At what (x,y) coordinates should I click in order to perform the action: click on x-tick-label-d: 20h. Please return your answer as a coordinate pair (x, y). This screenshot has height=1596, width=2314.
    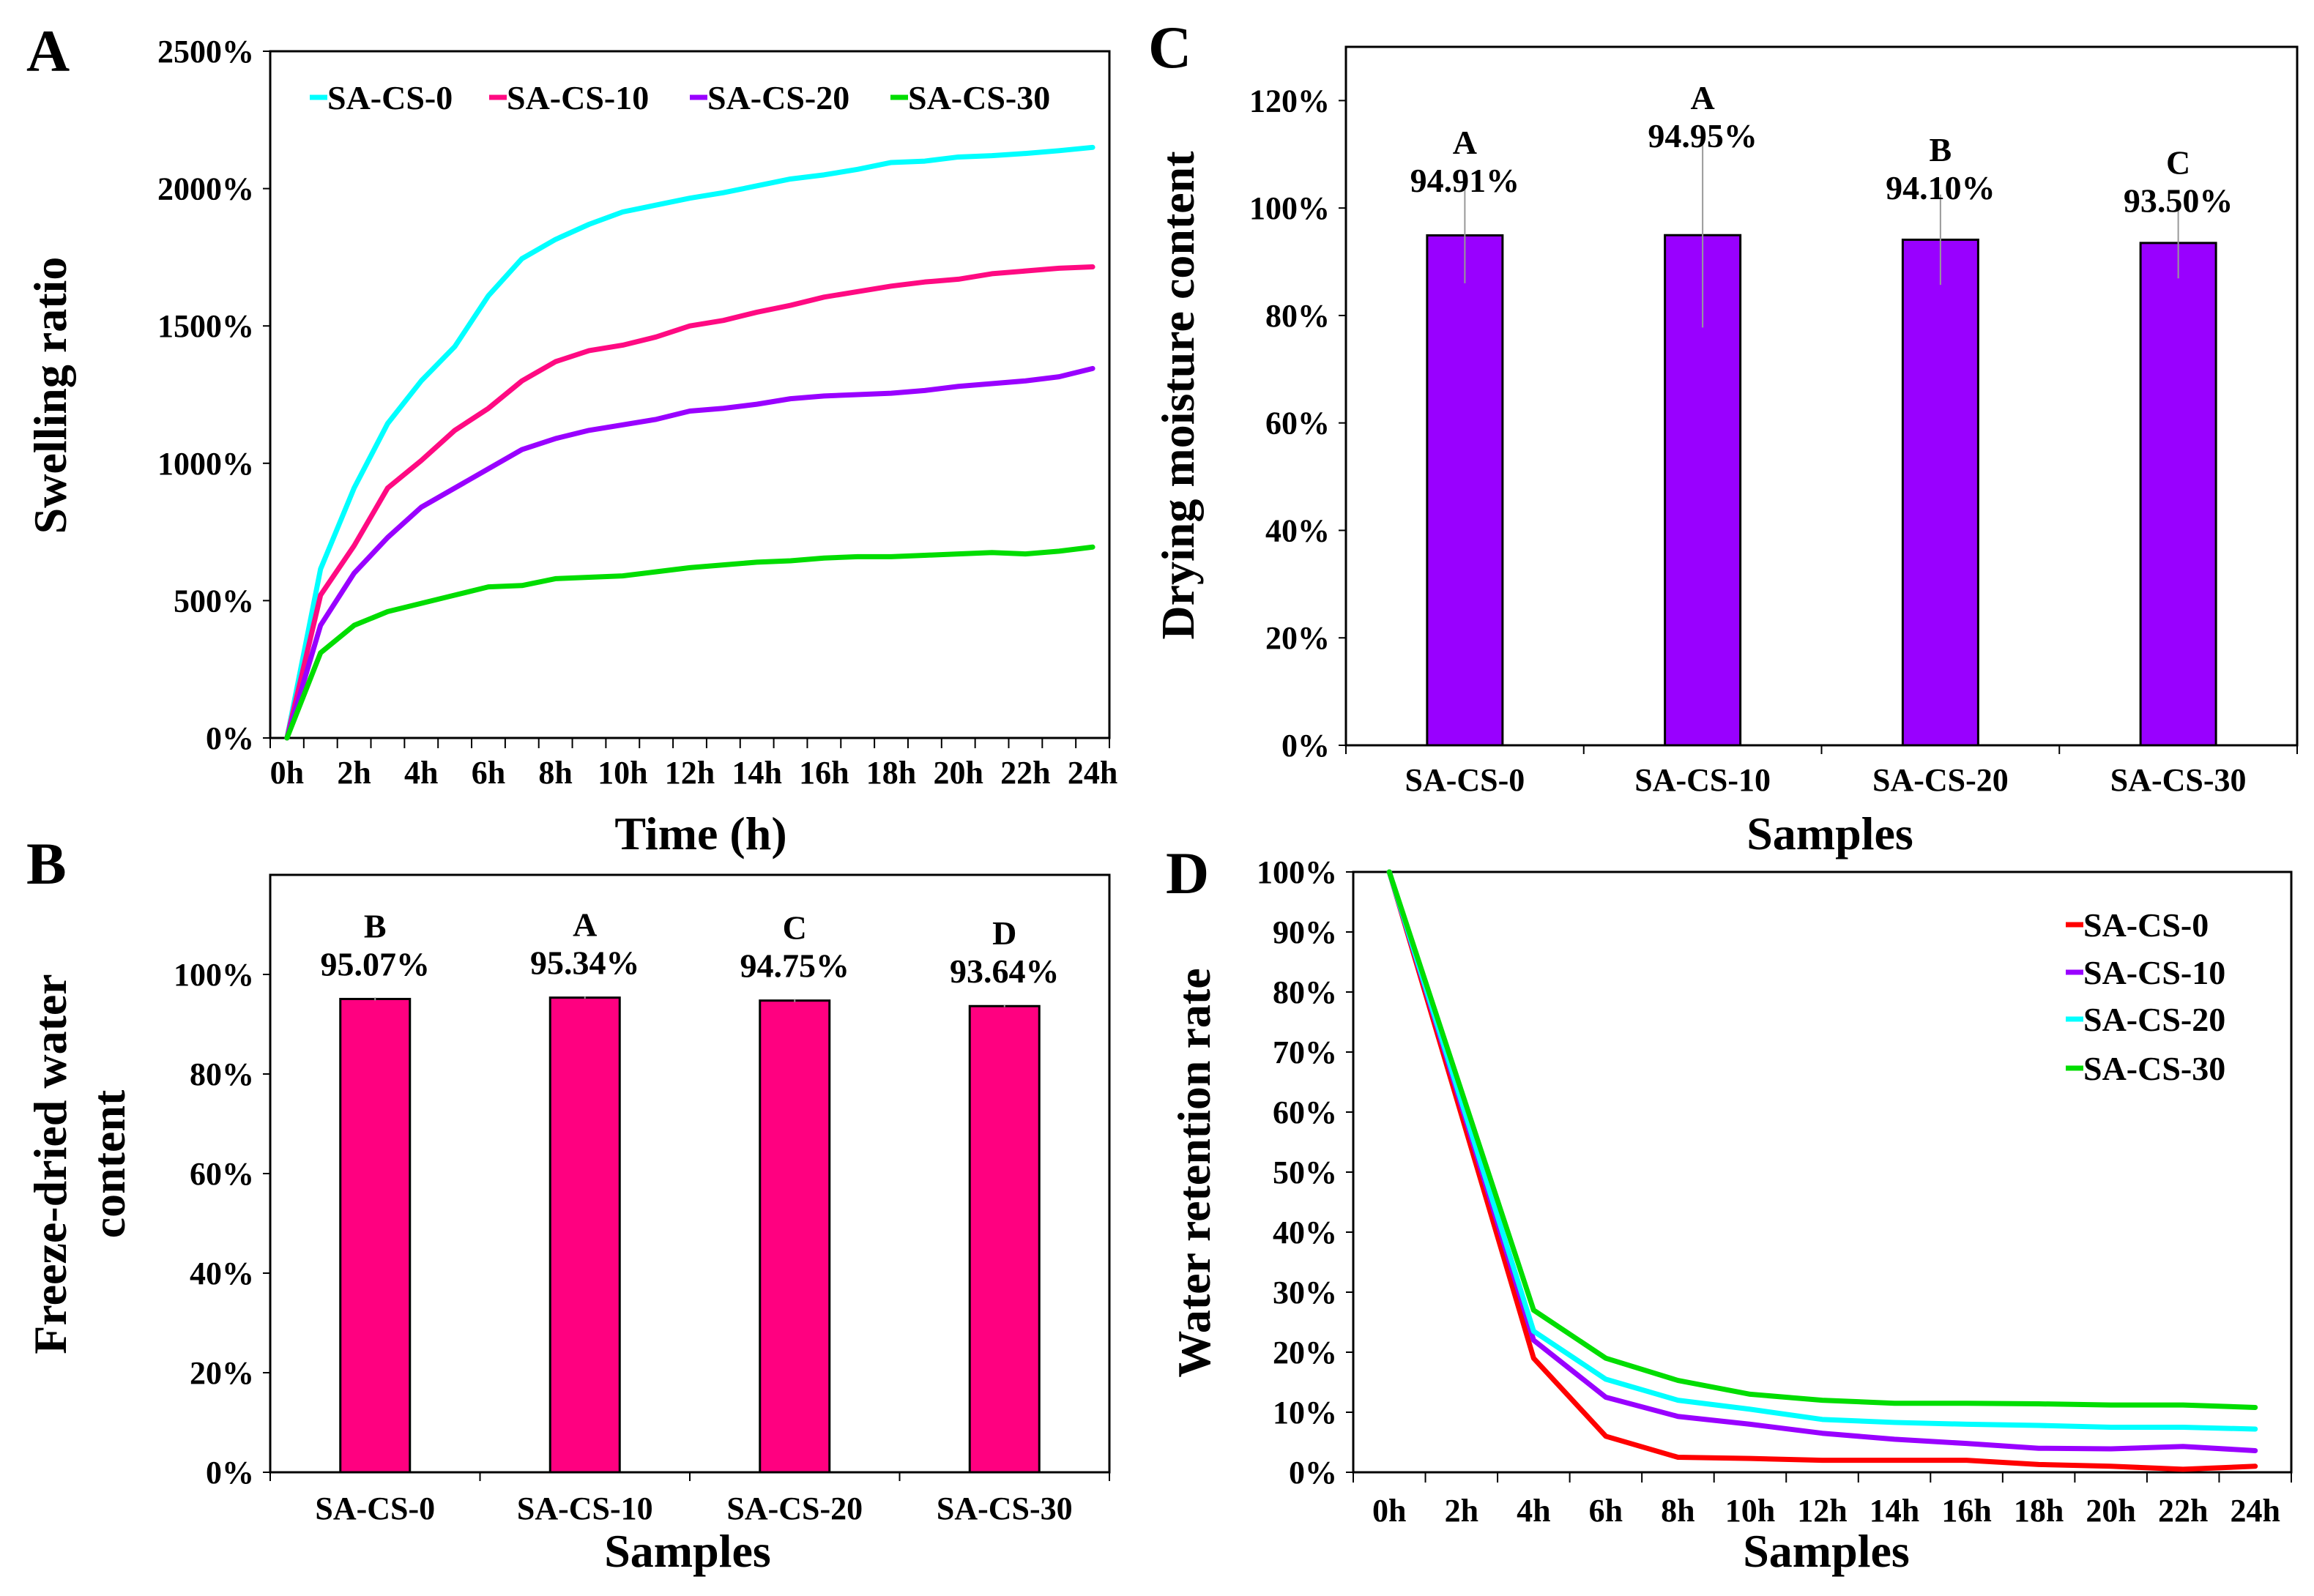
    Looking at the image, I should click on (2110, 1511).